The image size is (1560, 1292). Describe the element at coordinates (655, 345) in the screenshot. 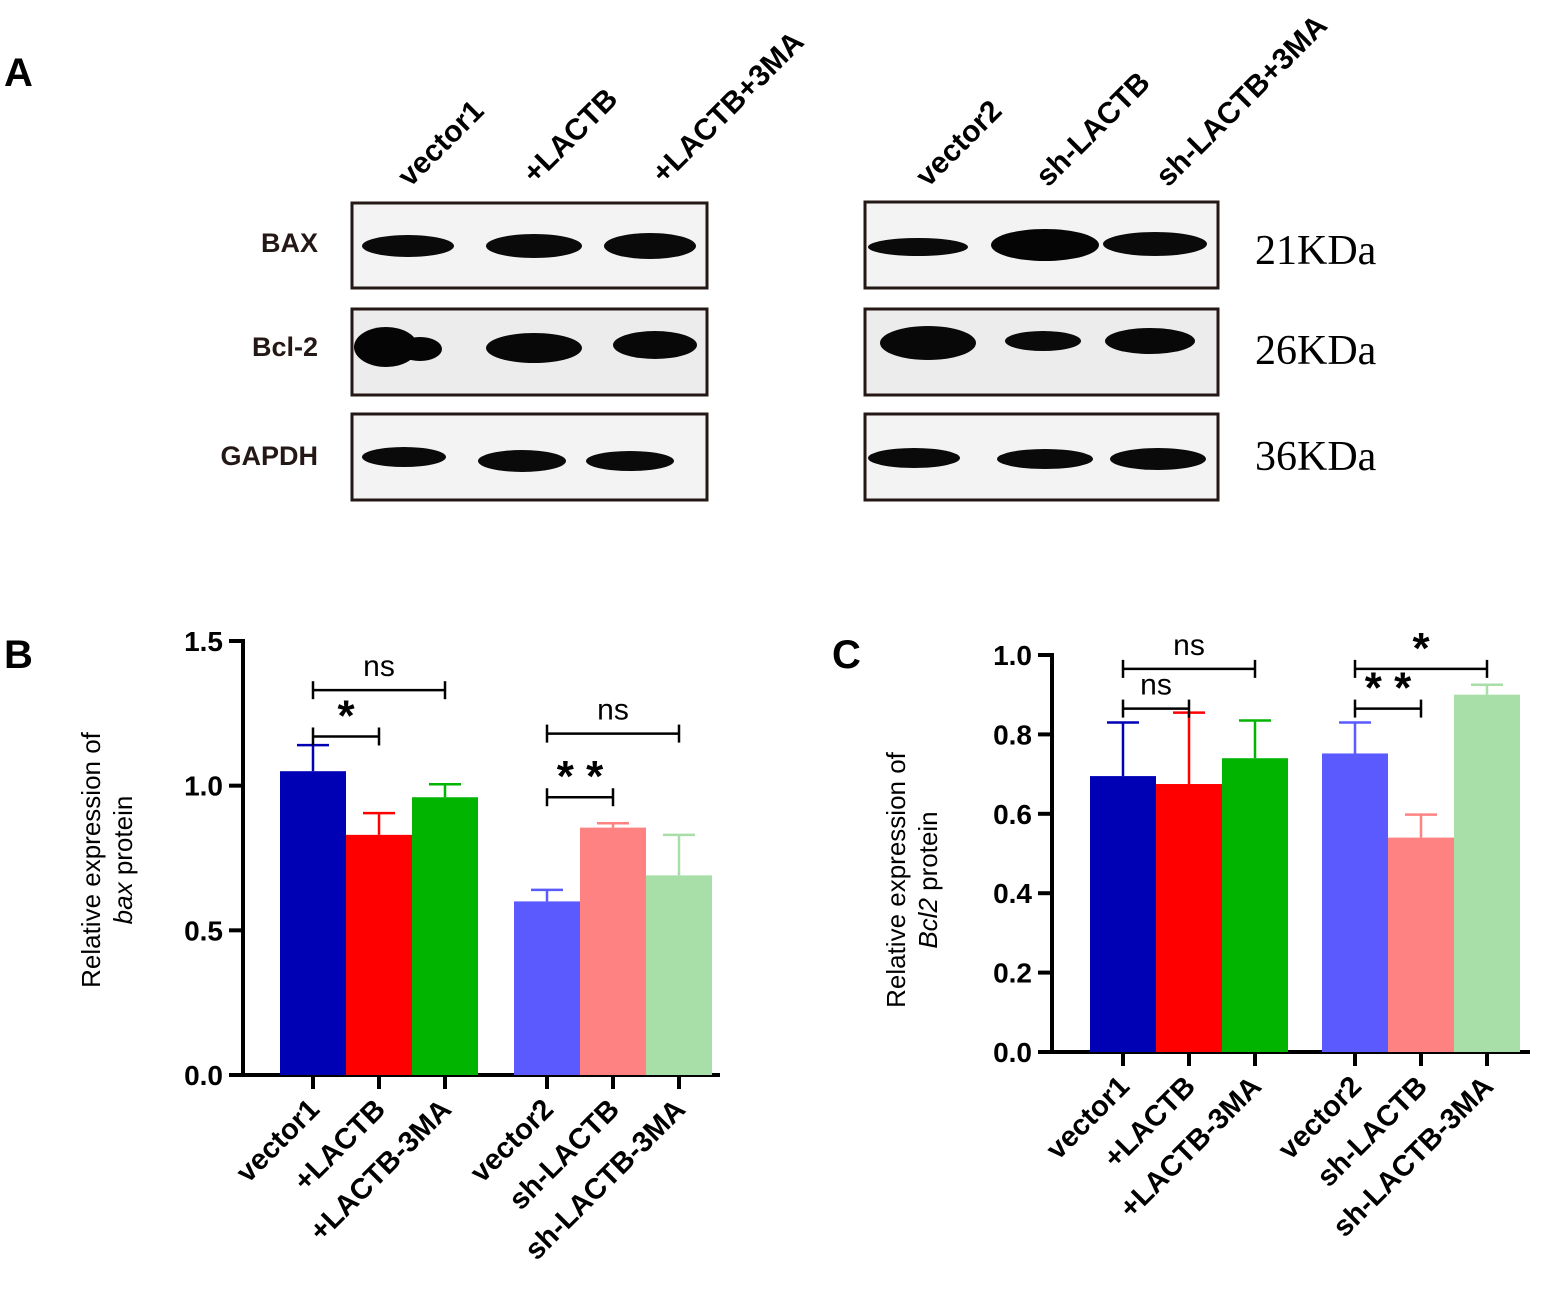

I see `band-bcl2-lactb-3ma` at that location.